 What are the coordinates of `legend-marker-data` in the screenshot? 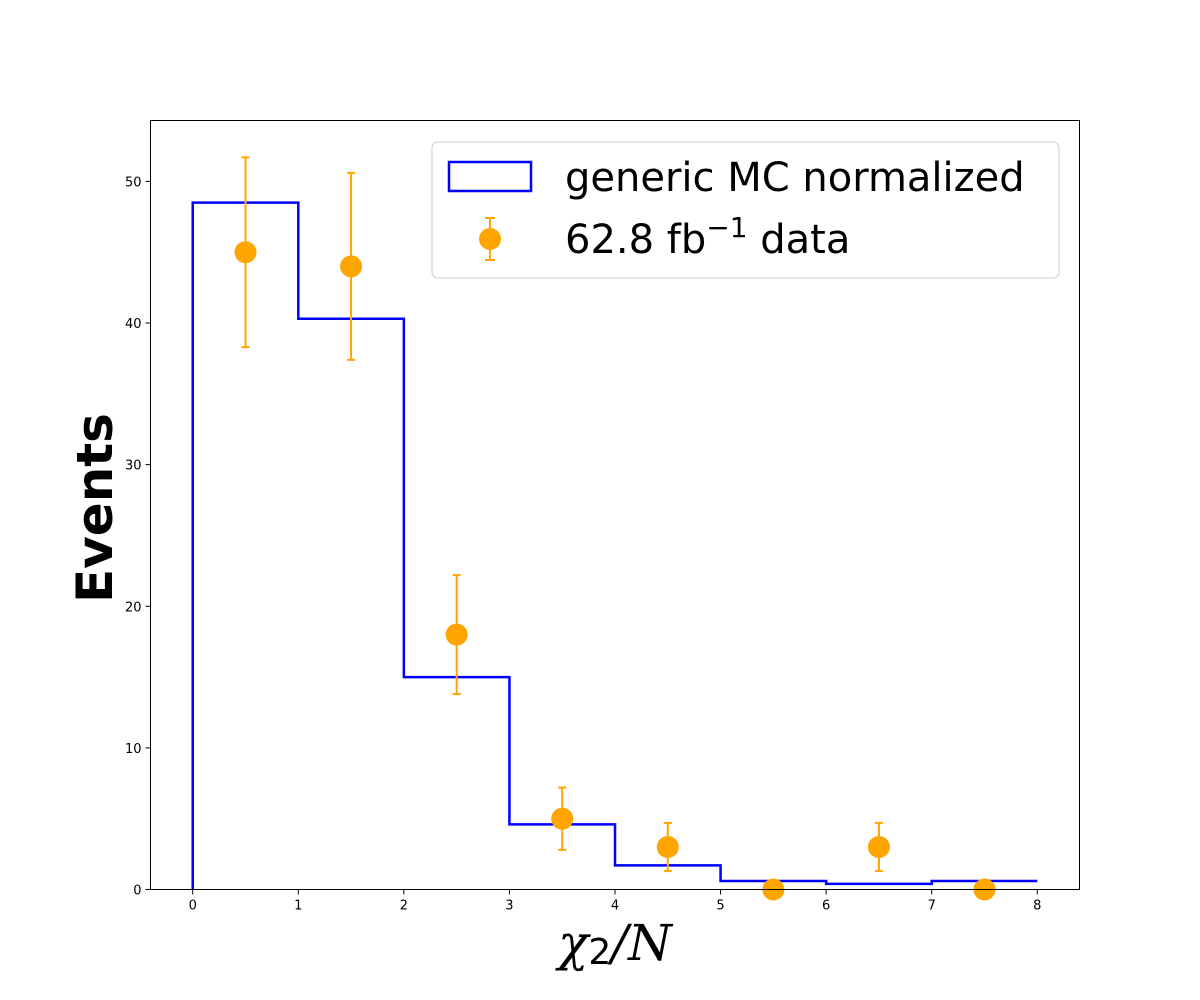 It's located at (490, 239).